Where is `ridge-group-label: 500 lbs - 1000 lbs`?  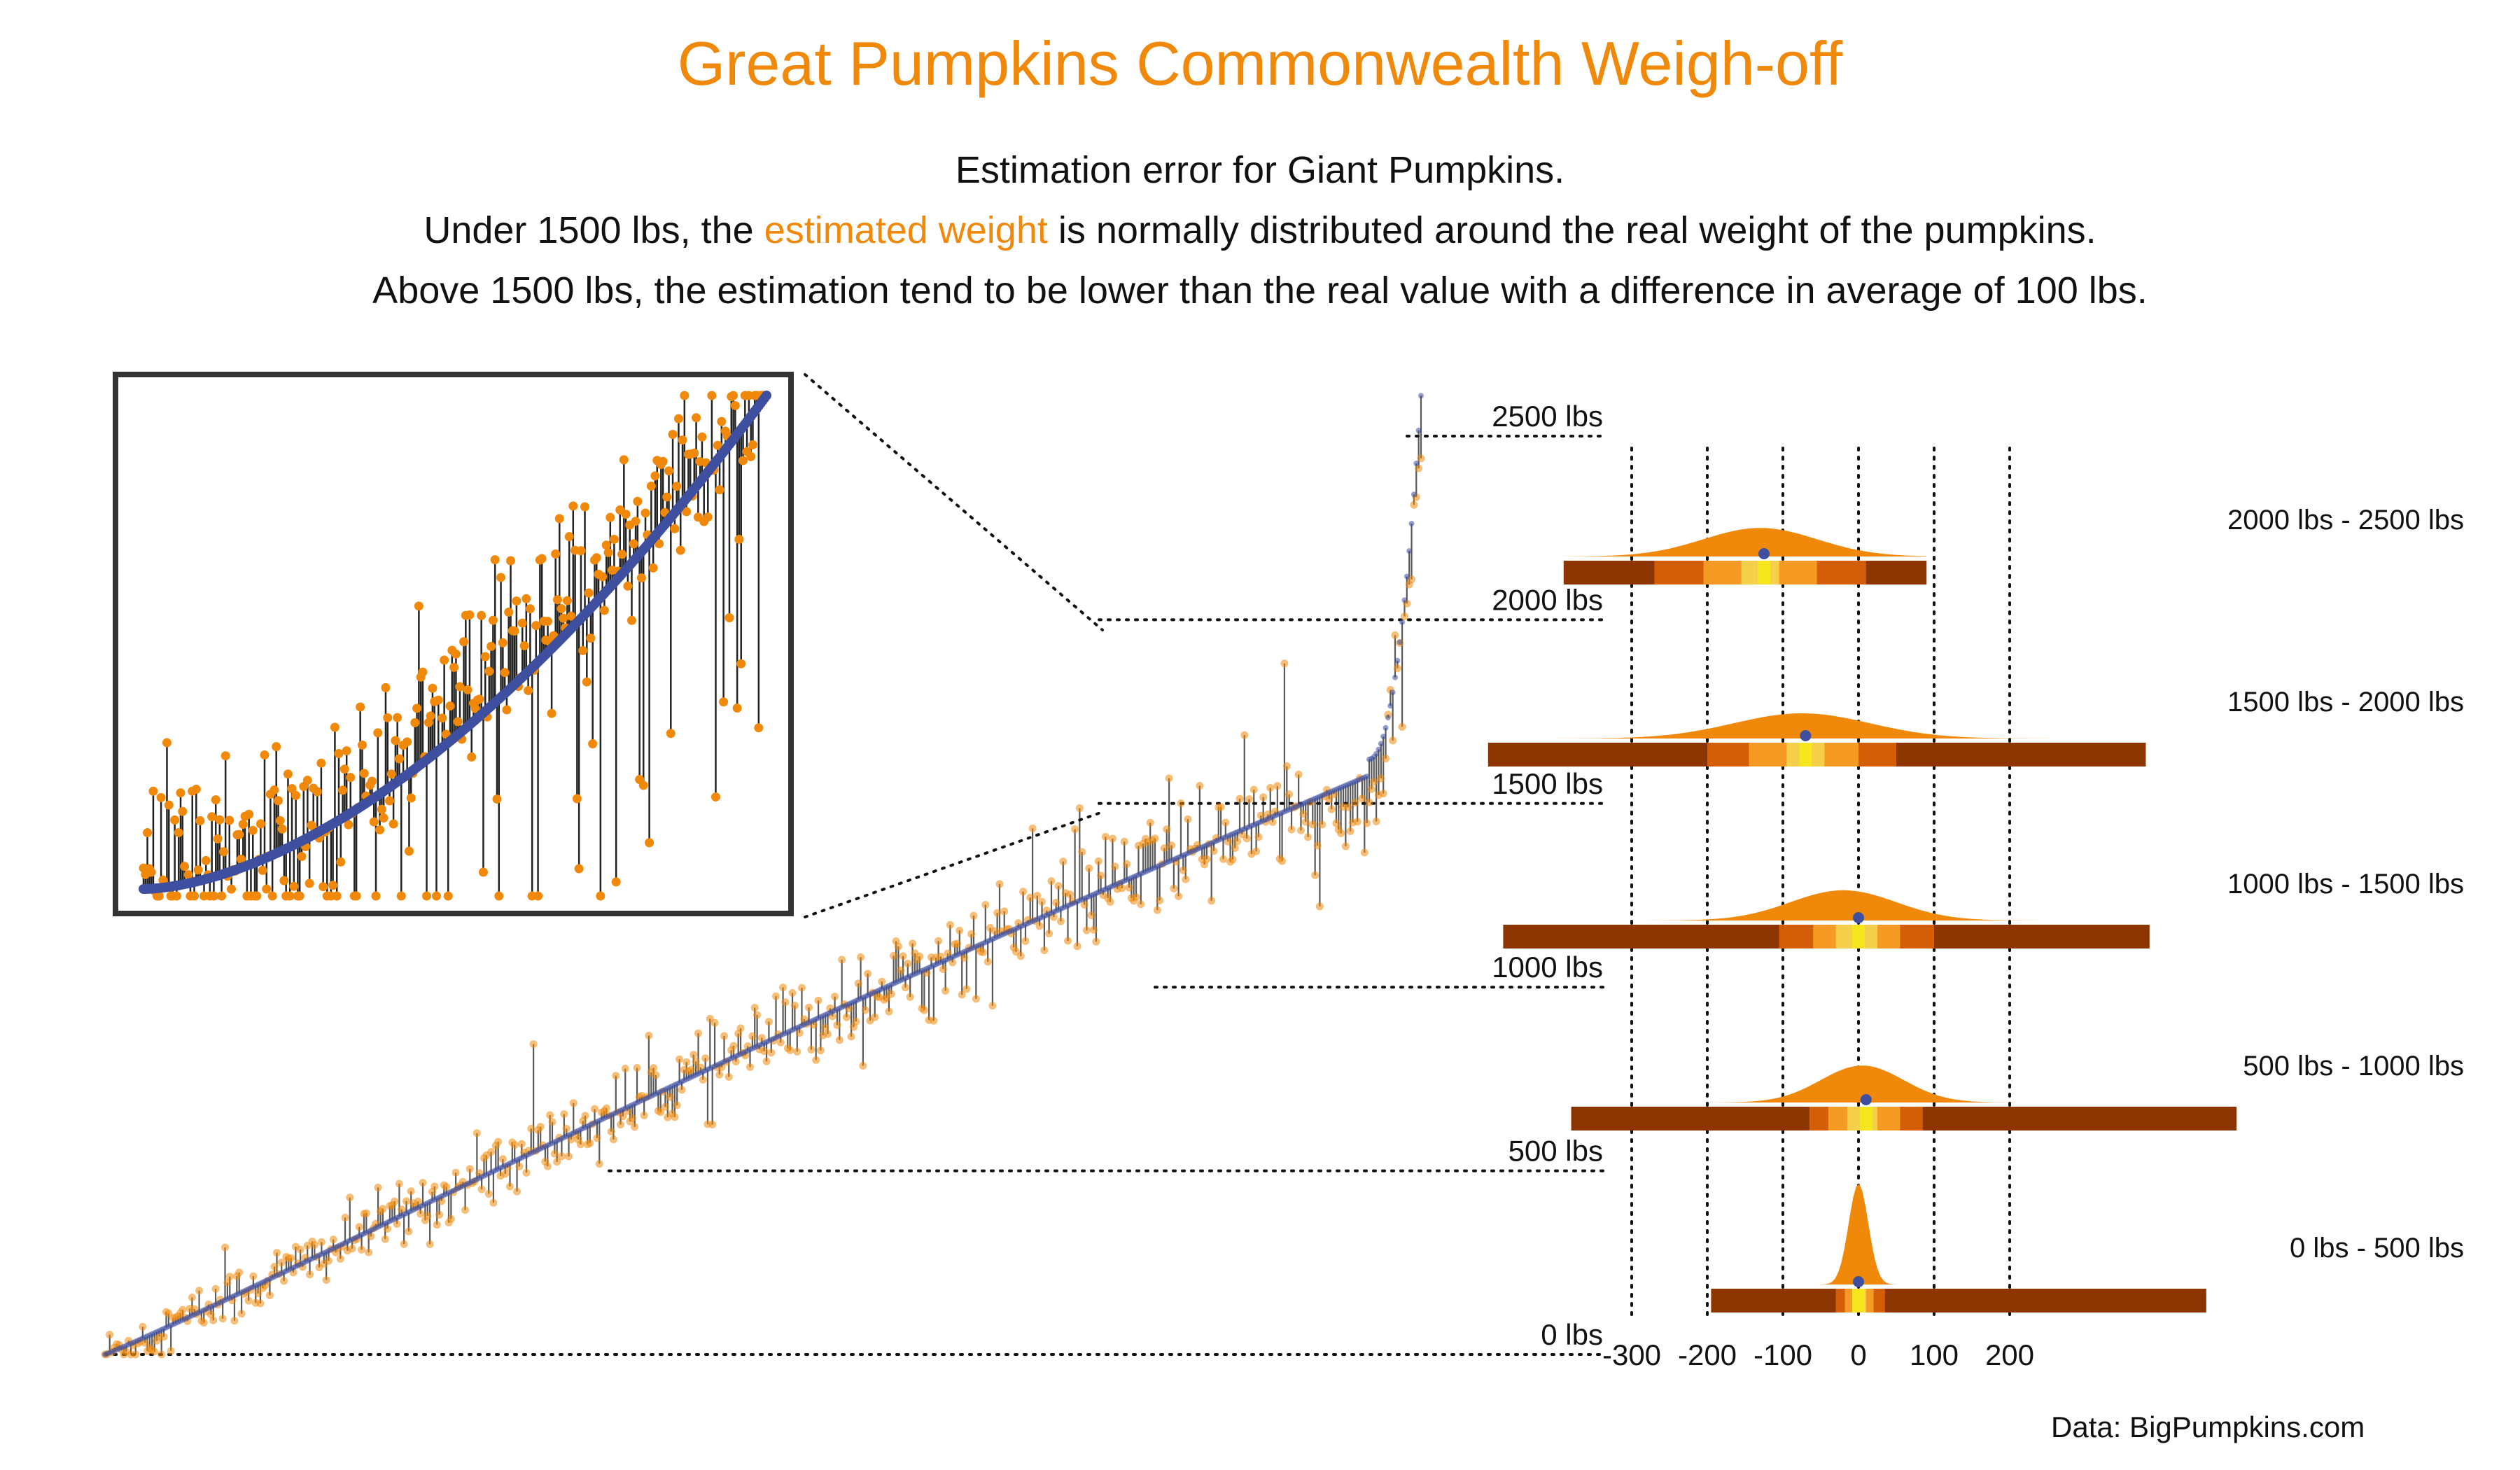
ridge-group-label: 500 lbs - 1000 lbs is located at coordinates (2353, 1066).